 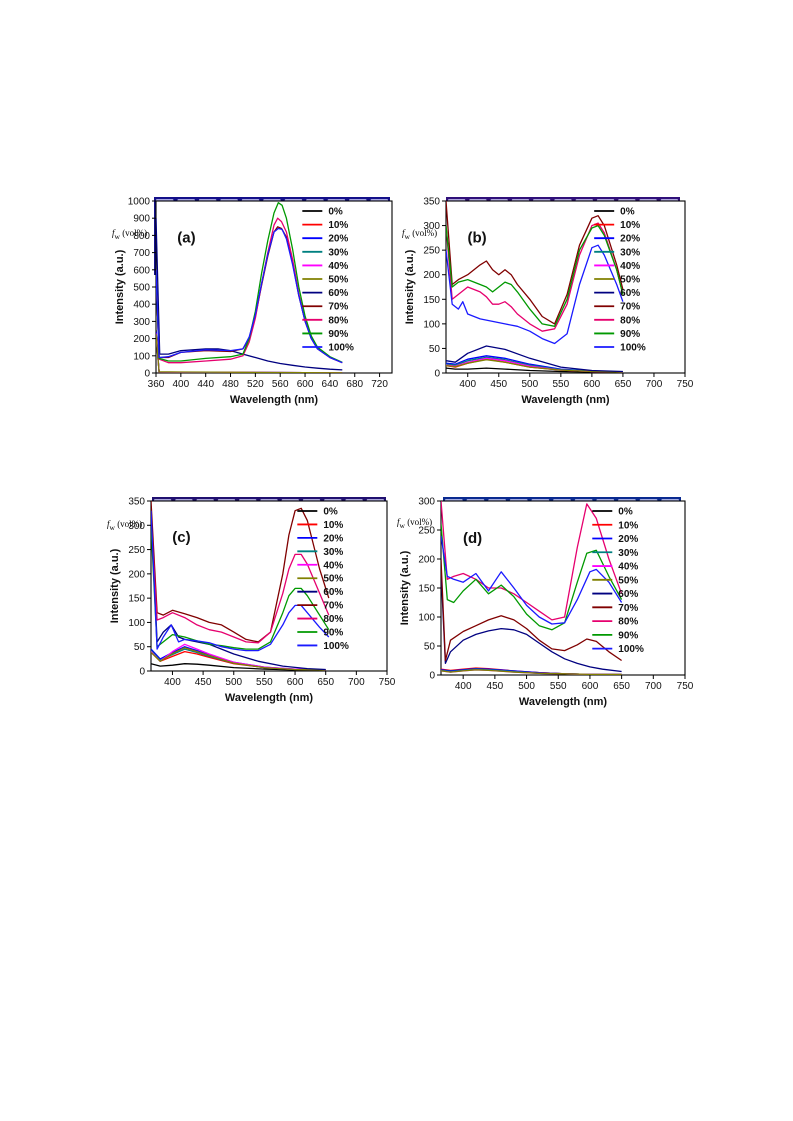 What do you see at coordinates (141, 236) in the screenshot?
I see `y-tick-label: 800` at bounding box center [141, 236].